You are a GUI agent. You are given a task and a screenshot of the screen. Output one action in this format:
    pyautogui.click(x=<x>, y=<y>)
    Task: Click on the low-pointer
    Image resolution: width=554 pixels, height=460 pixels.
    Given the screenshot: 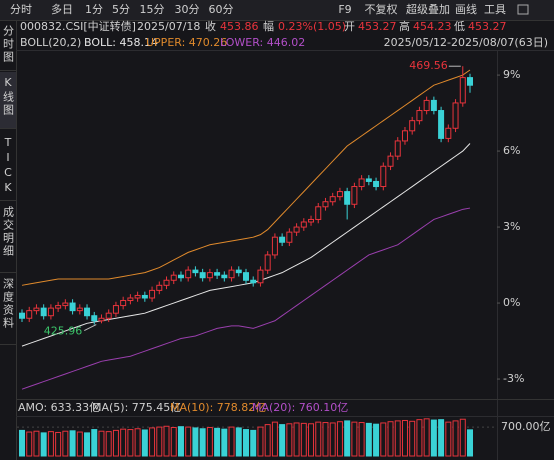 What is the action you would take?
    pyautogui.click(x=90, y=328)
    